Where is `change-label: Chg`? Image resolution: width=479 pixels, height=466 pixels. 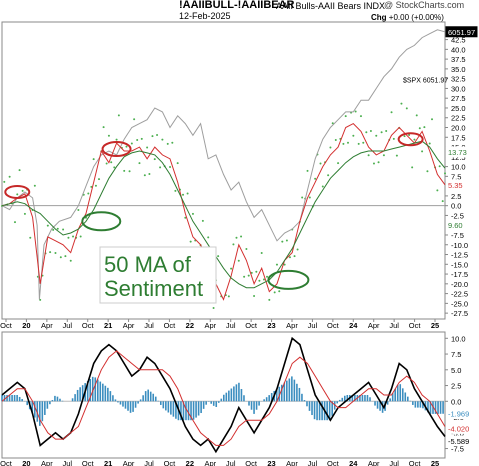
change-label: Chg is located at coordinates (379, 17).